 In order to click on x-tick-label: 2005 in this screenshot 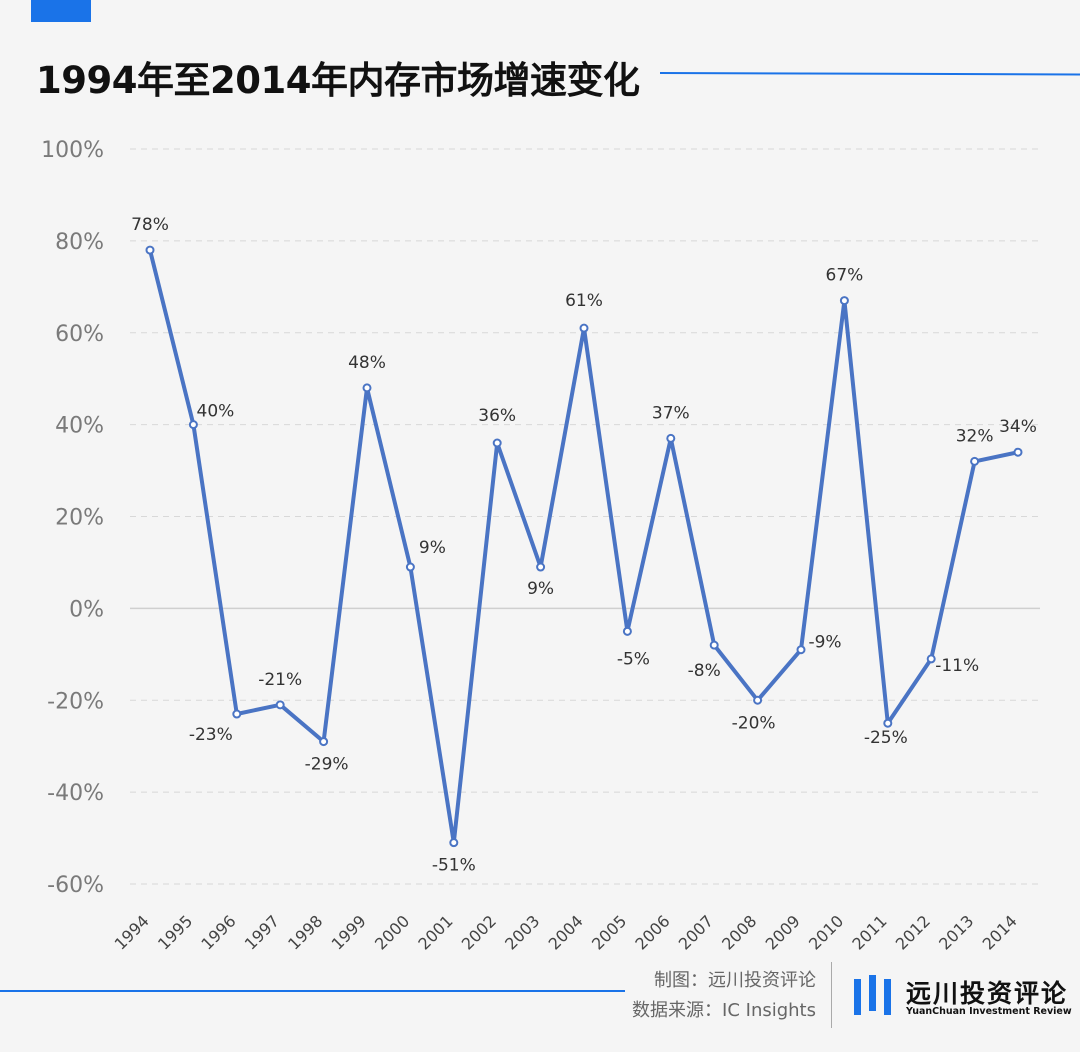, I will do `click(609, 932)`.